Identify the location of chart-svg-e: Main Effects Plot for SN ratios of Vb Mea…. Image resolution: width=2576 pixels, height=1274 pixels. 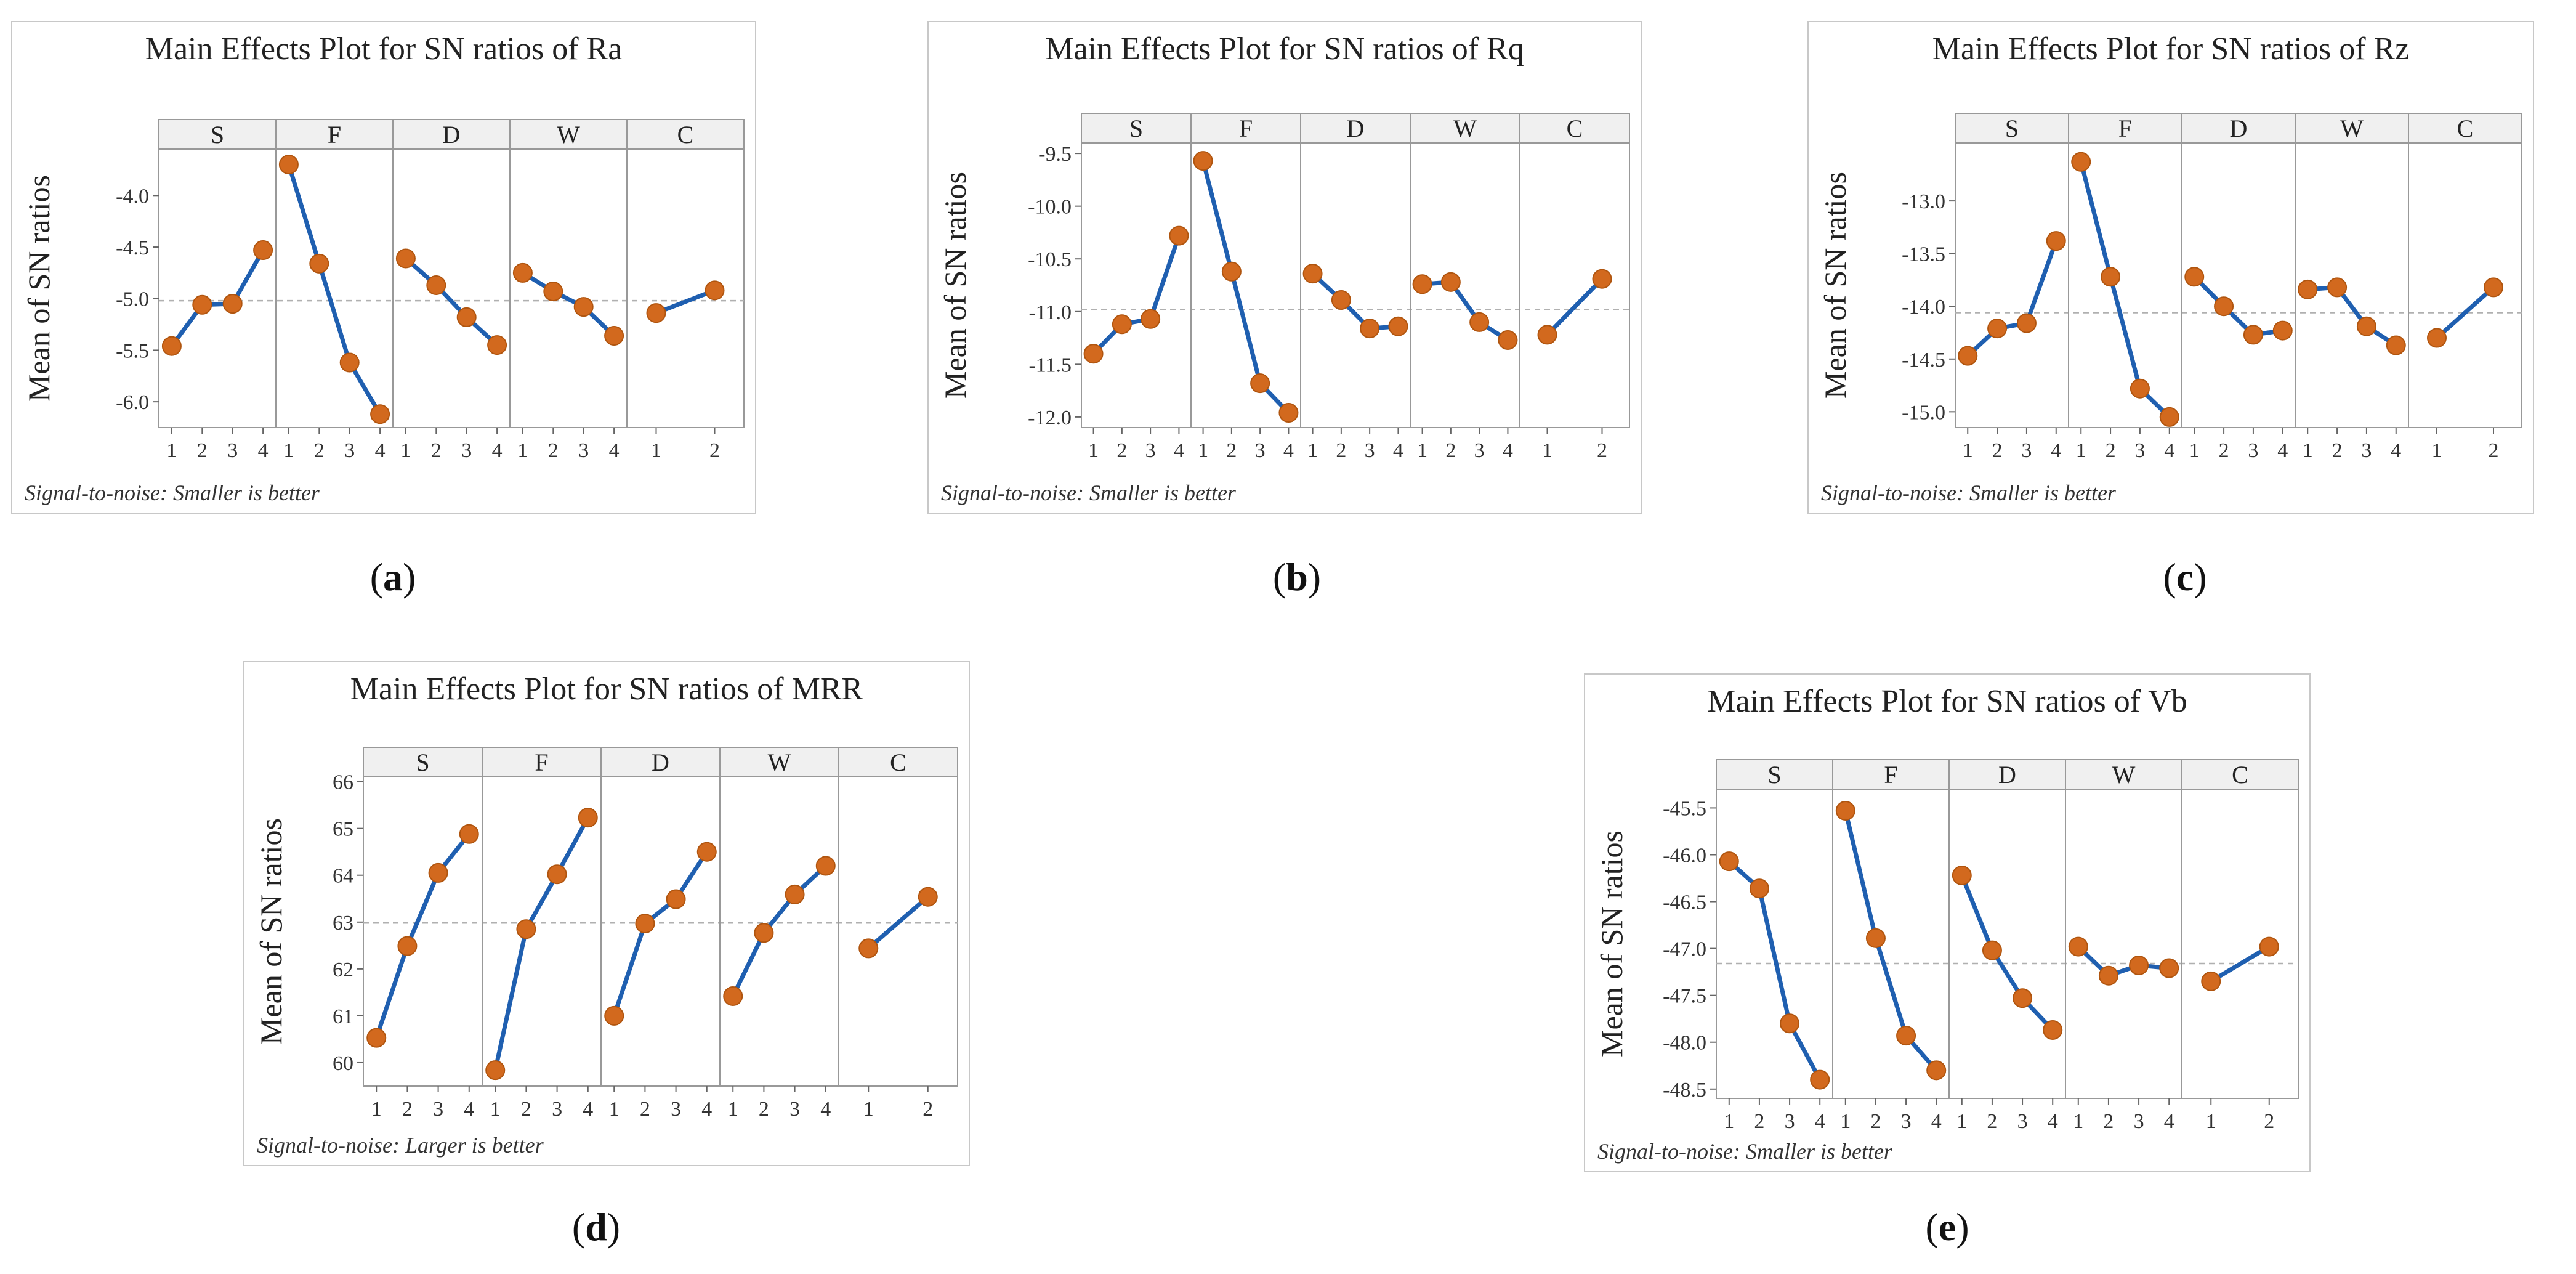
(1947, 922).